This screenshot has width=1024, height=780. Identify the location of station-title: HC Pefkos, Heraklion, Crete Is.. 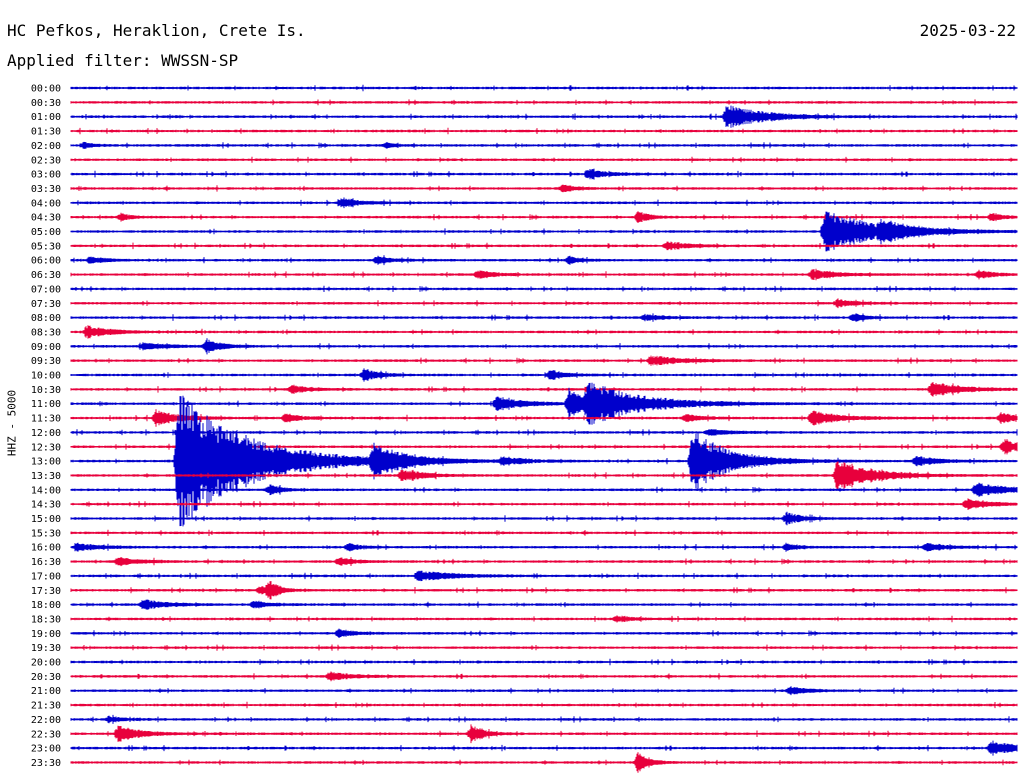
(156, 30).